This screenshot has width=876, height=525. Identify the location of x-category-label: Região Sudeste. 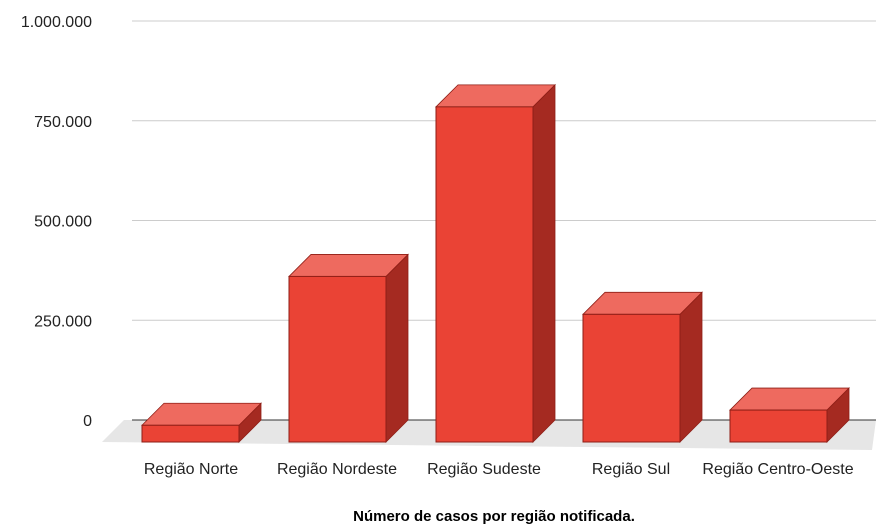
(484, 469).